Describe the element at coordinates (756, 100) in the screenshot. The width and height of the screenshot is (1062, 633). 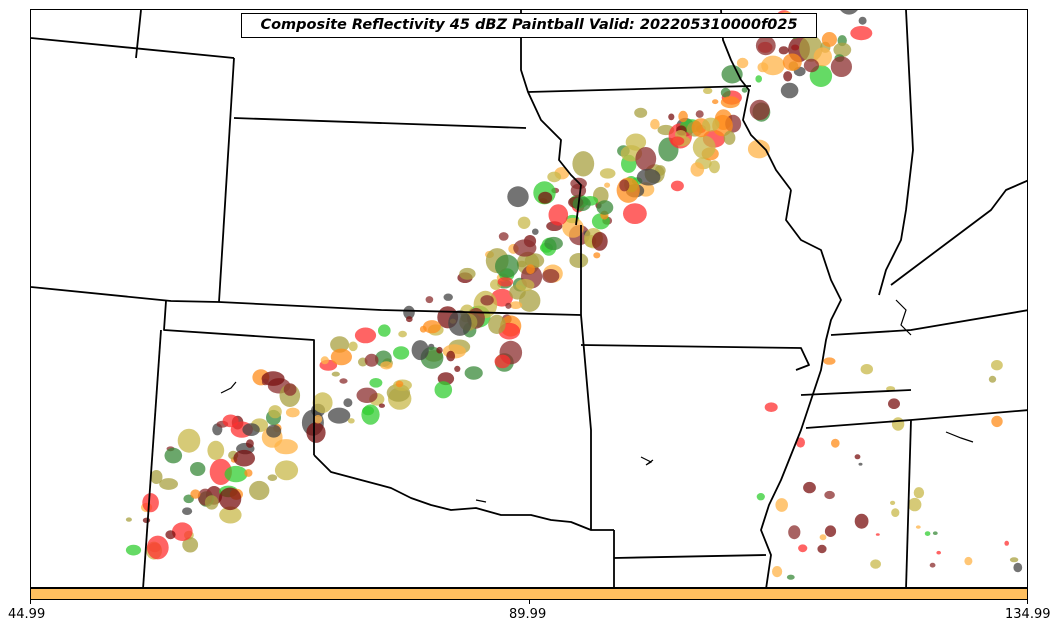
I see `border-mn-wi` at that location.